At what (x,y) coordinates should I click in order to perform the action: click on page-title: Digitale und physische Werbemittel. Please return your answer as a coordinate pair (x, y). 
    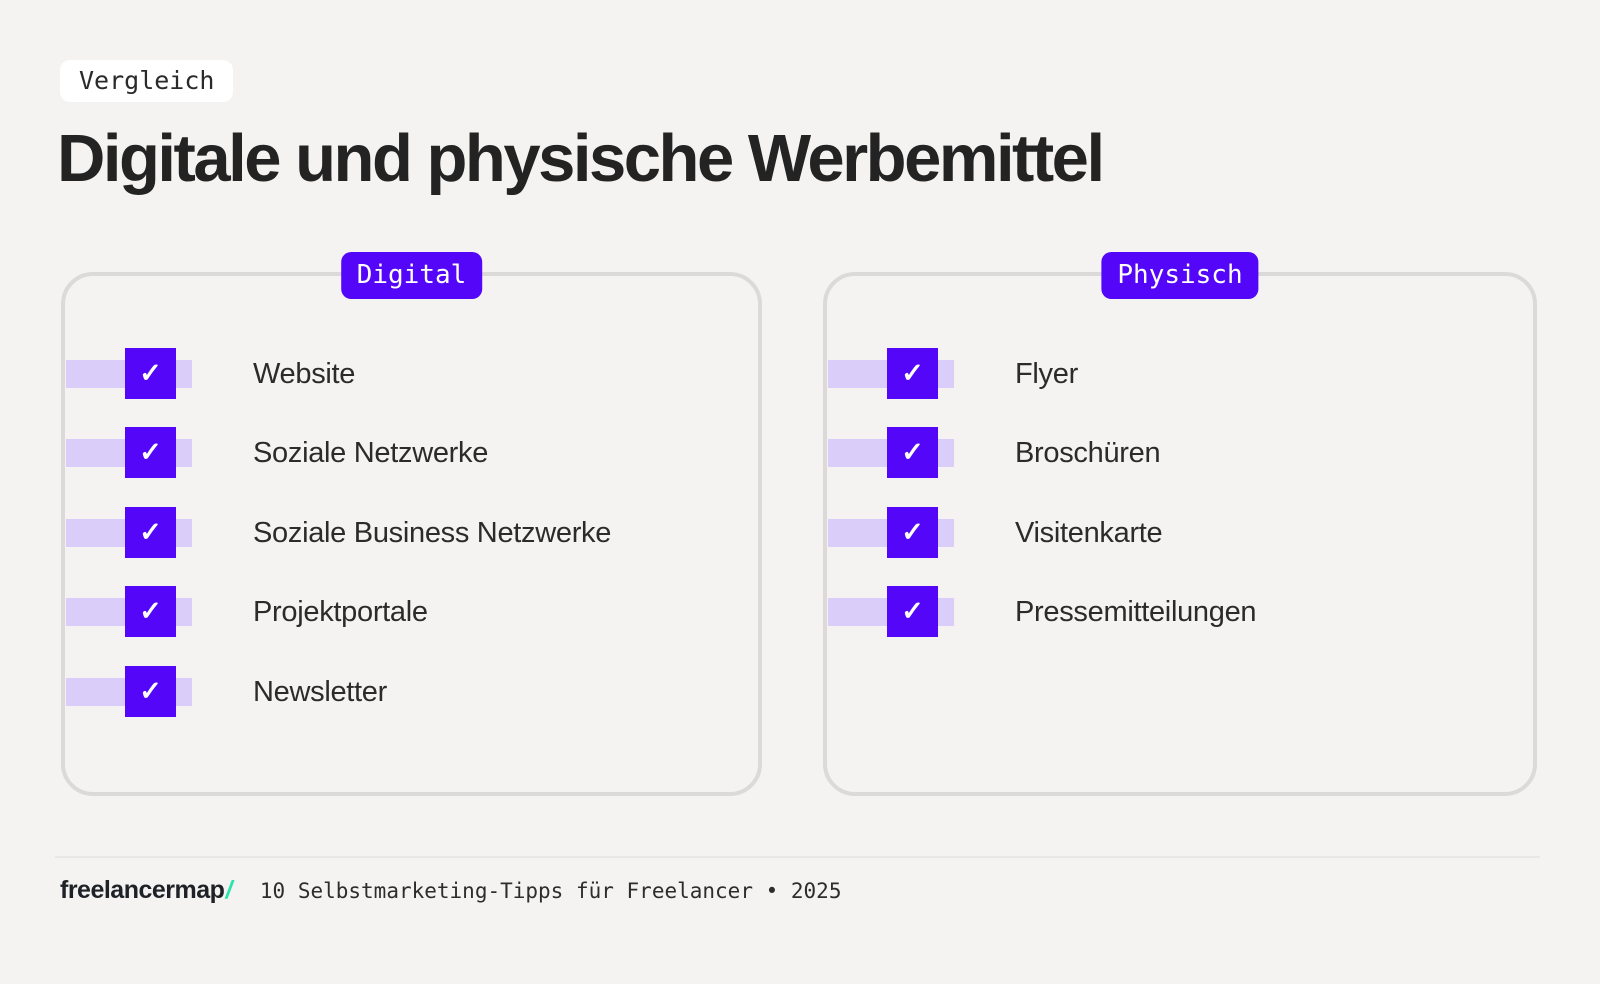
    Looking at the image, I should click on (581, 158).